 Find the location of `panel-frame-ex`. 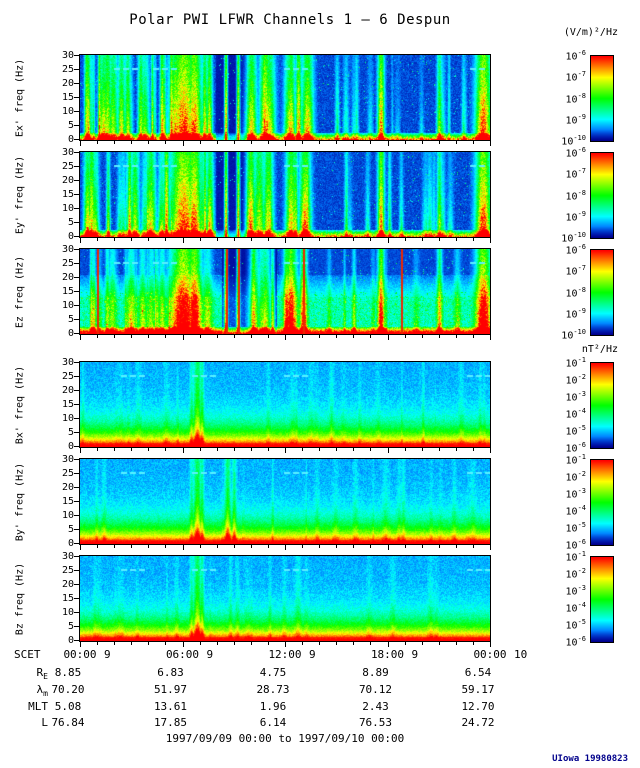

panel-frame-ex is located at coordinates (285, 97).